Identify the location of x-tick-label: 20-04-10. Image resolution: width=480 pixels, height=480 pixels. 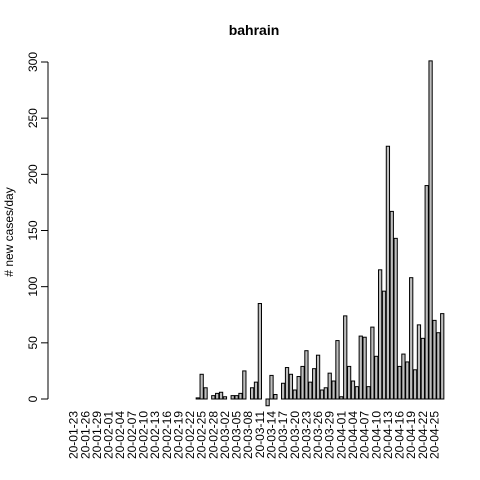
(376, 435).